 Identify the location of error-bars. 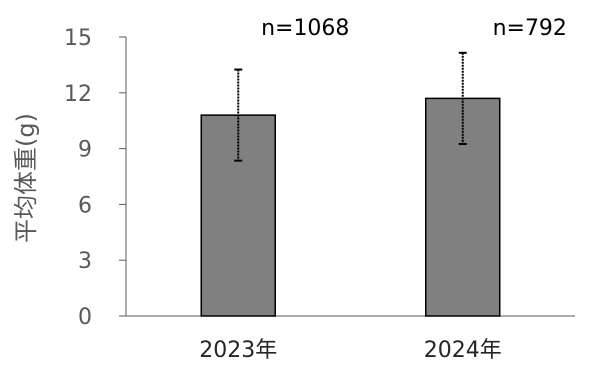
(350, 106).